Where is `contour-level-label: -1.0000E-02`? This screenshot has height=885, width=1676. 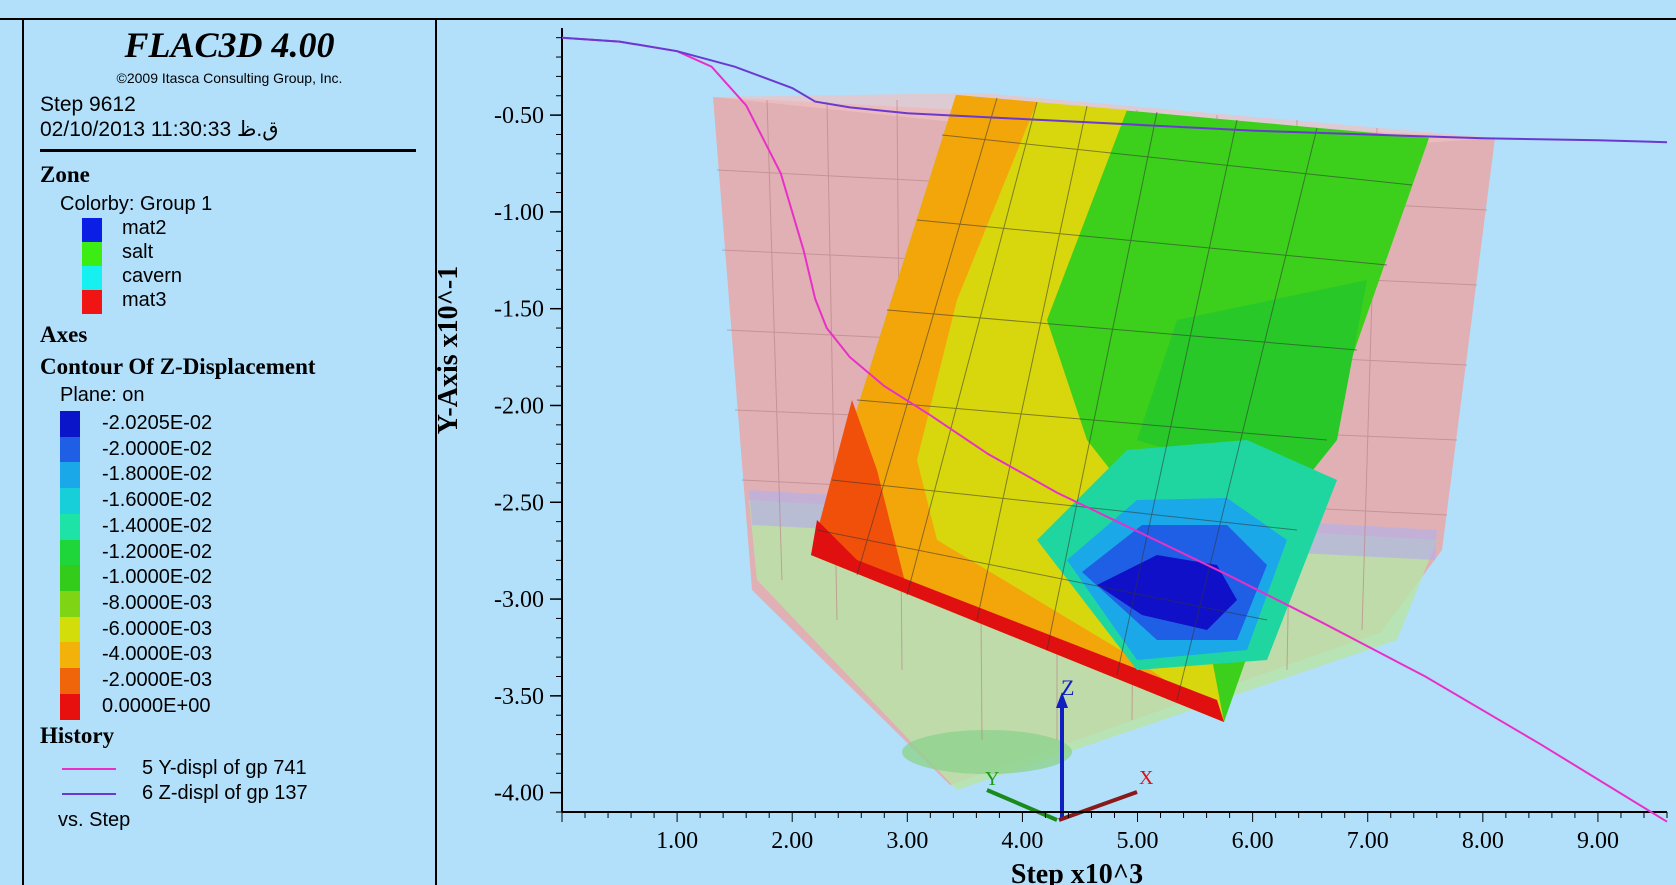 contour-level-label: -1.0000E-02 is located at coordinates (157, 577).